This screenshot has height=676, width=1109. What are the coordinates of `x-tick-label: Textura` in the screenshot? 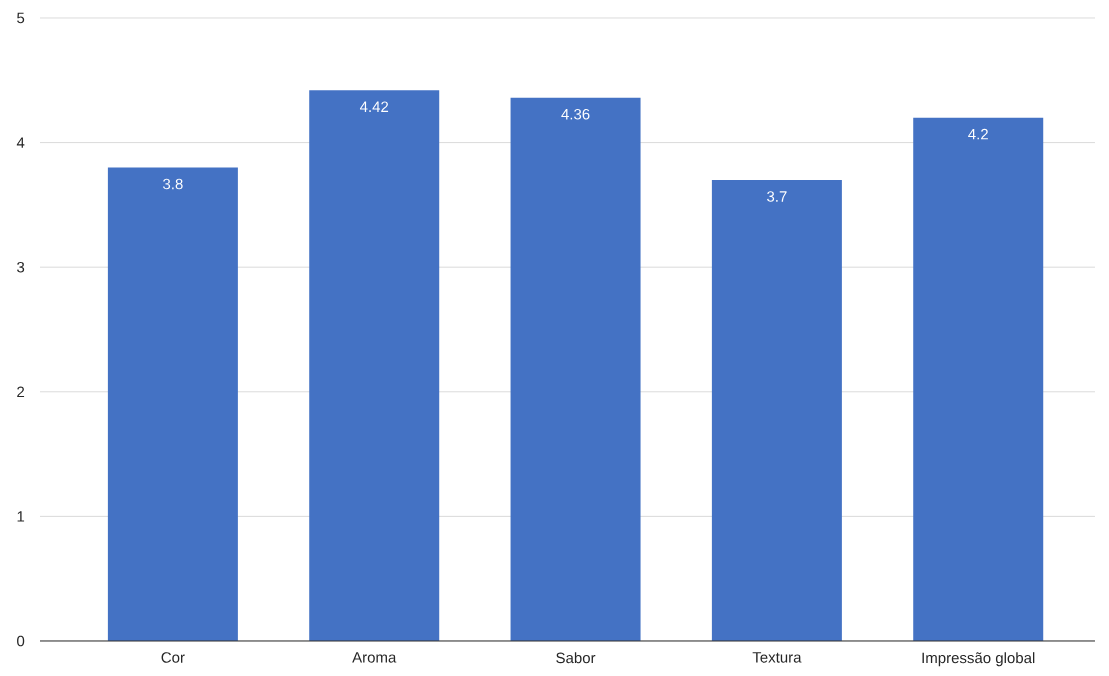 It's located at (777, 657).